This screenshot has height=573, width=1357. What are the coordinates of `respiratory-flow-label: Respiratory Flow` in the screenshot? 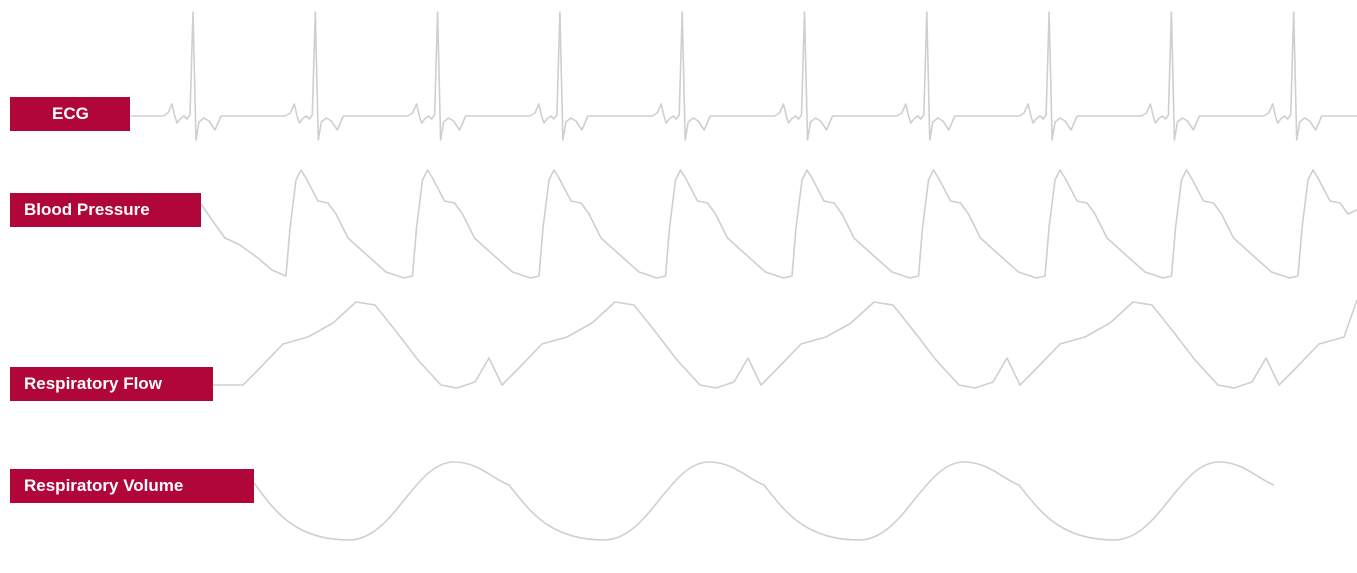 It's located at (111, 384).